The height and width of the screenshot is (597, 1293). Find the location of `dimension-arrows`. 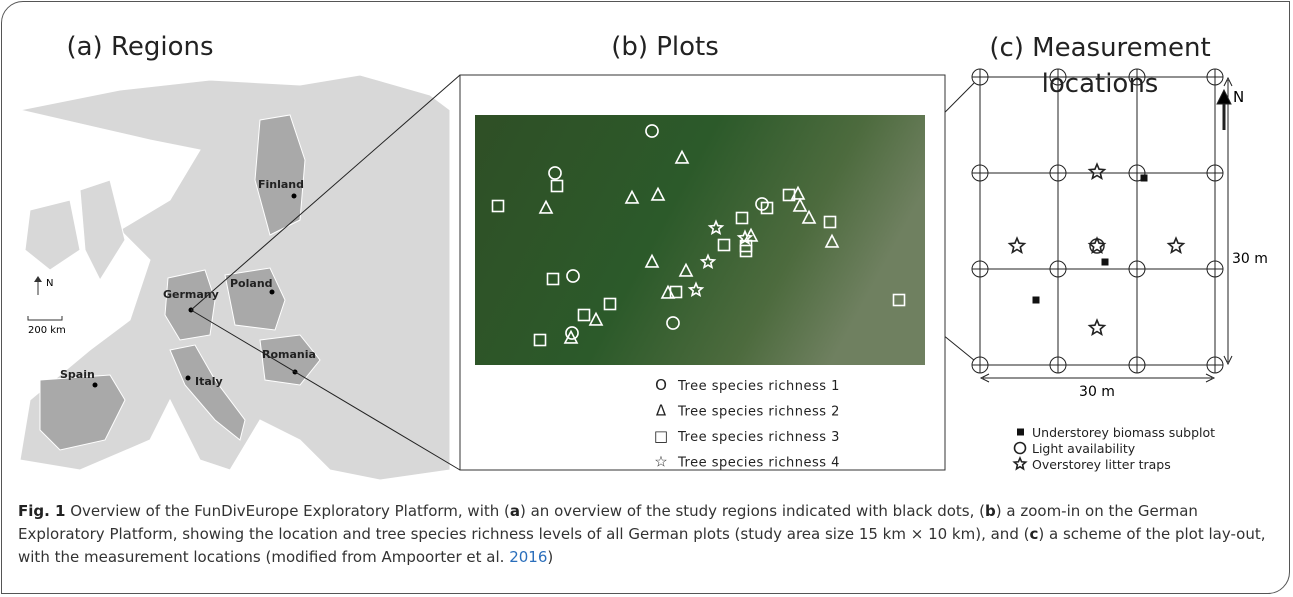

dimension-arrows is located at coordinates (1106, 229).